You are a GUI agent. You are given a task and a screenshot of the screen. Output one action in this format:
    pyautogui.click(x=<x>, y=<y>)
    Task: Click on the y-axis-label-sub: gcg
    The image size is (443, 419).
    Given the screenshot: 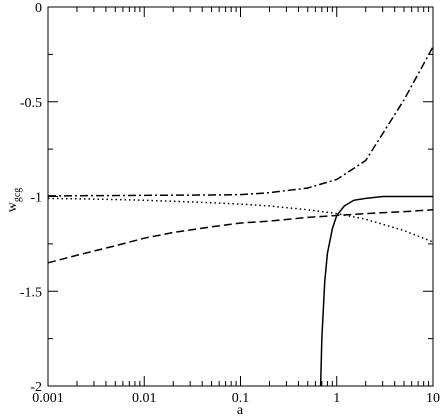 What is the action you would take?
    pyautogui.click(x=17, y=195)
    